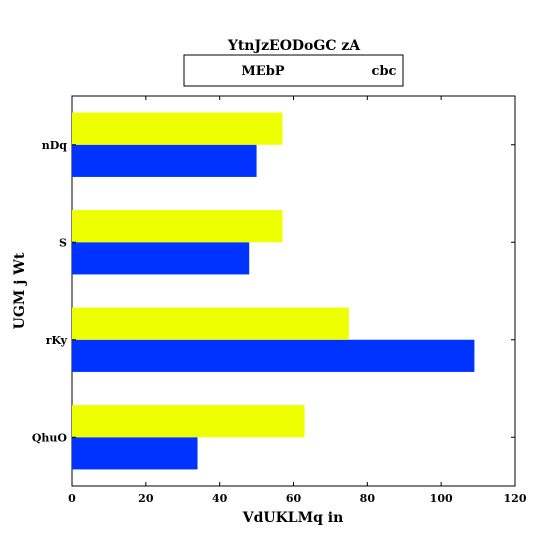 This screenshot has height=539, width=539. I want to click on y-axis-label: UGM j Wt, so click(20, 290).